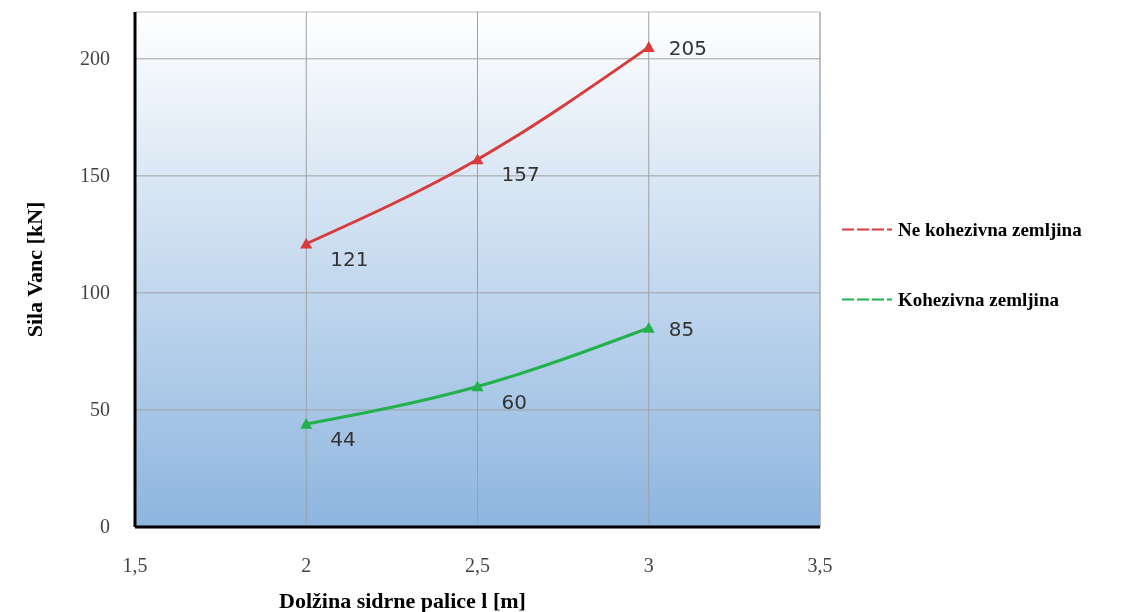  Describe the element at coordinates (820, 565) in the screenshot. I see `x-tick-label: 3,5` at that location.